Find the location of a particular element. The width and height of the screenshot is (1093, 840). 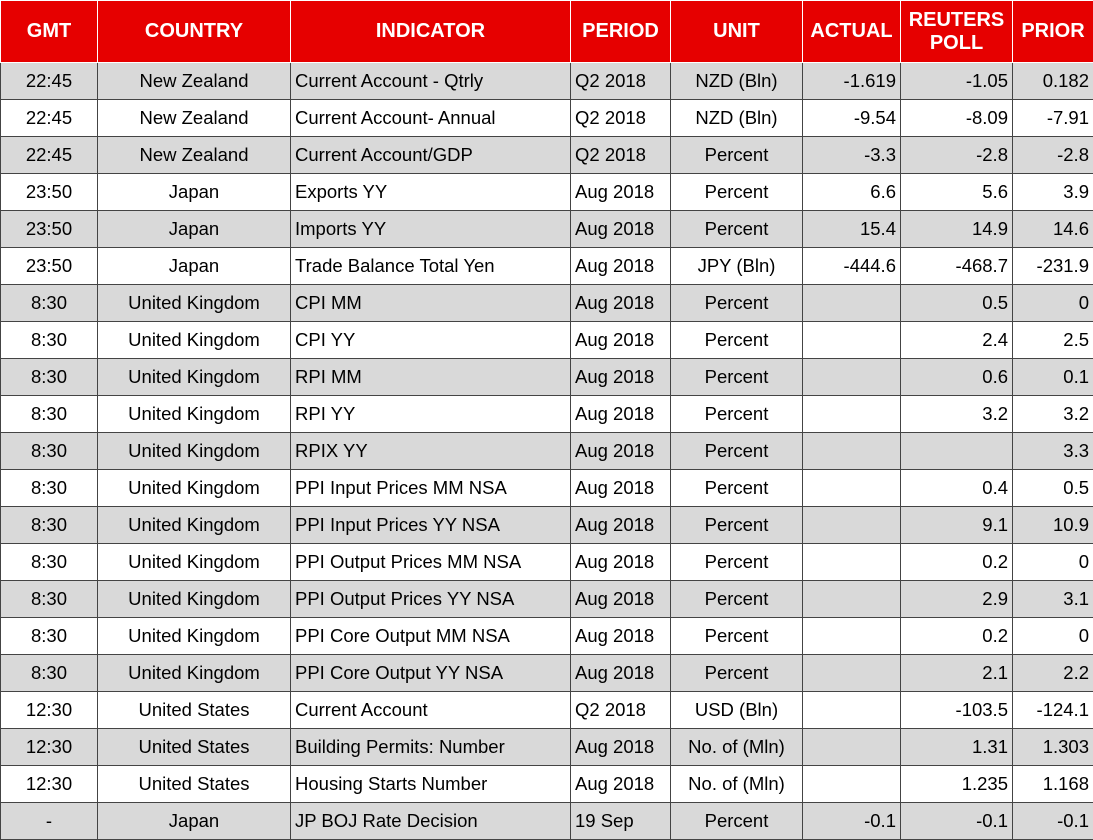

table-cell: New Zealand is located at coordinates (194, 118).